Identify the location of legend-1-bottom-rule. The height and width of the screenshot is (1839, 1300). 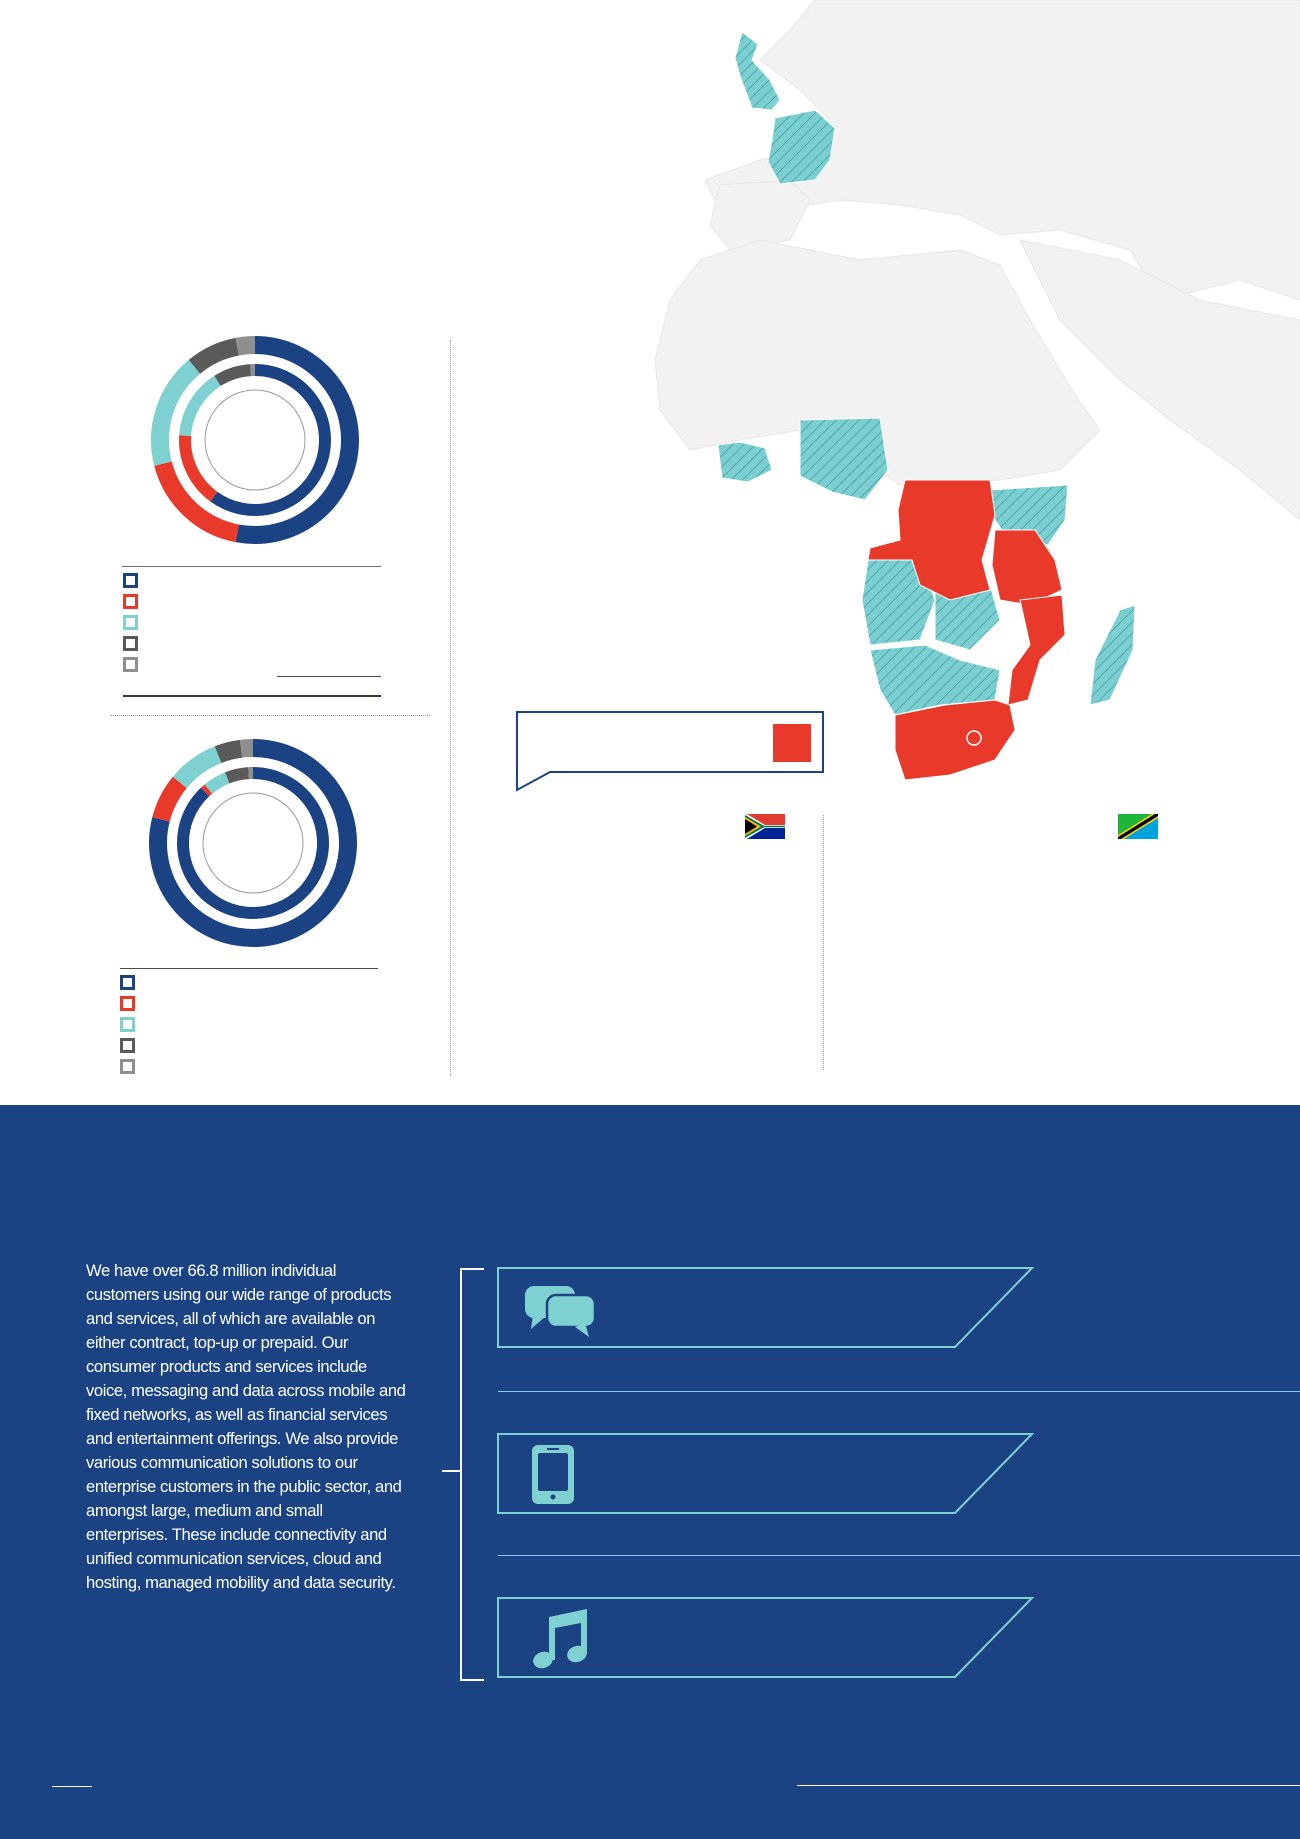
(252, 696).